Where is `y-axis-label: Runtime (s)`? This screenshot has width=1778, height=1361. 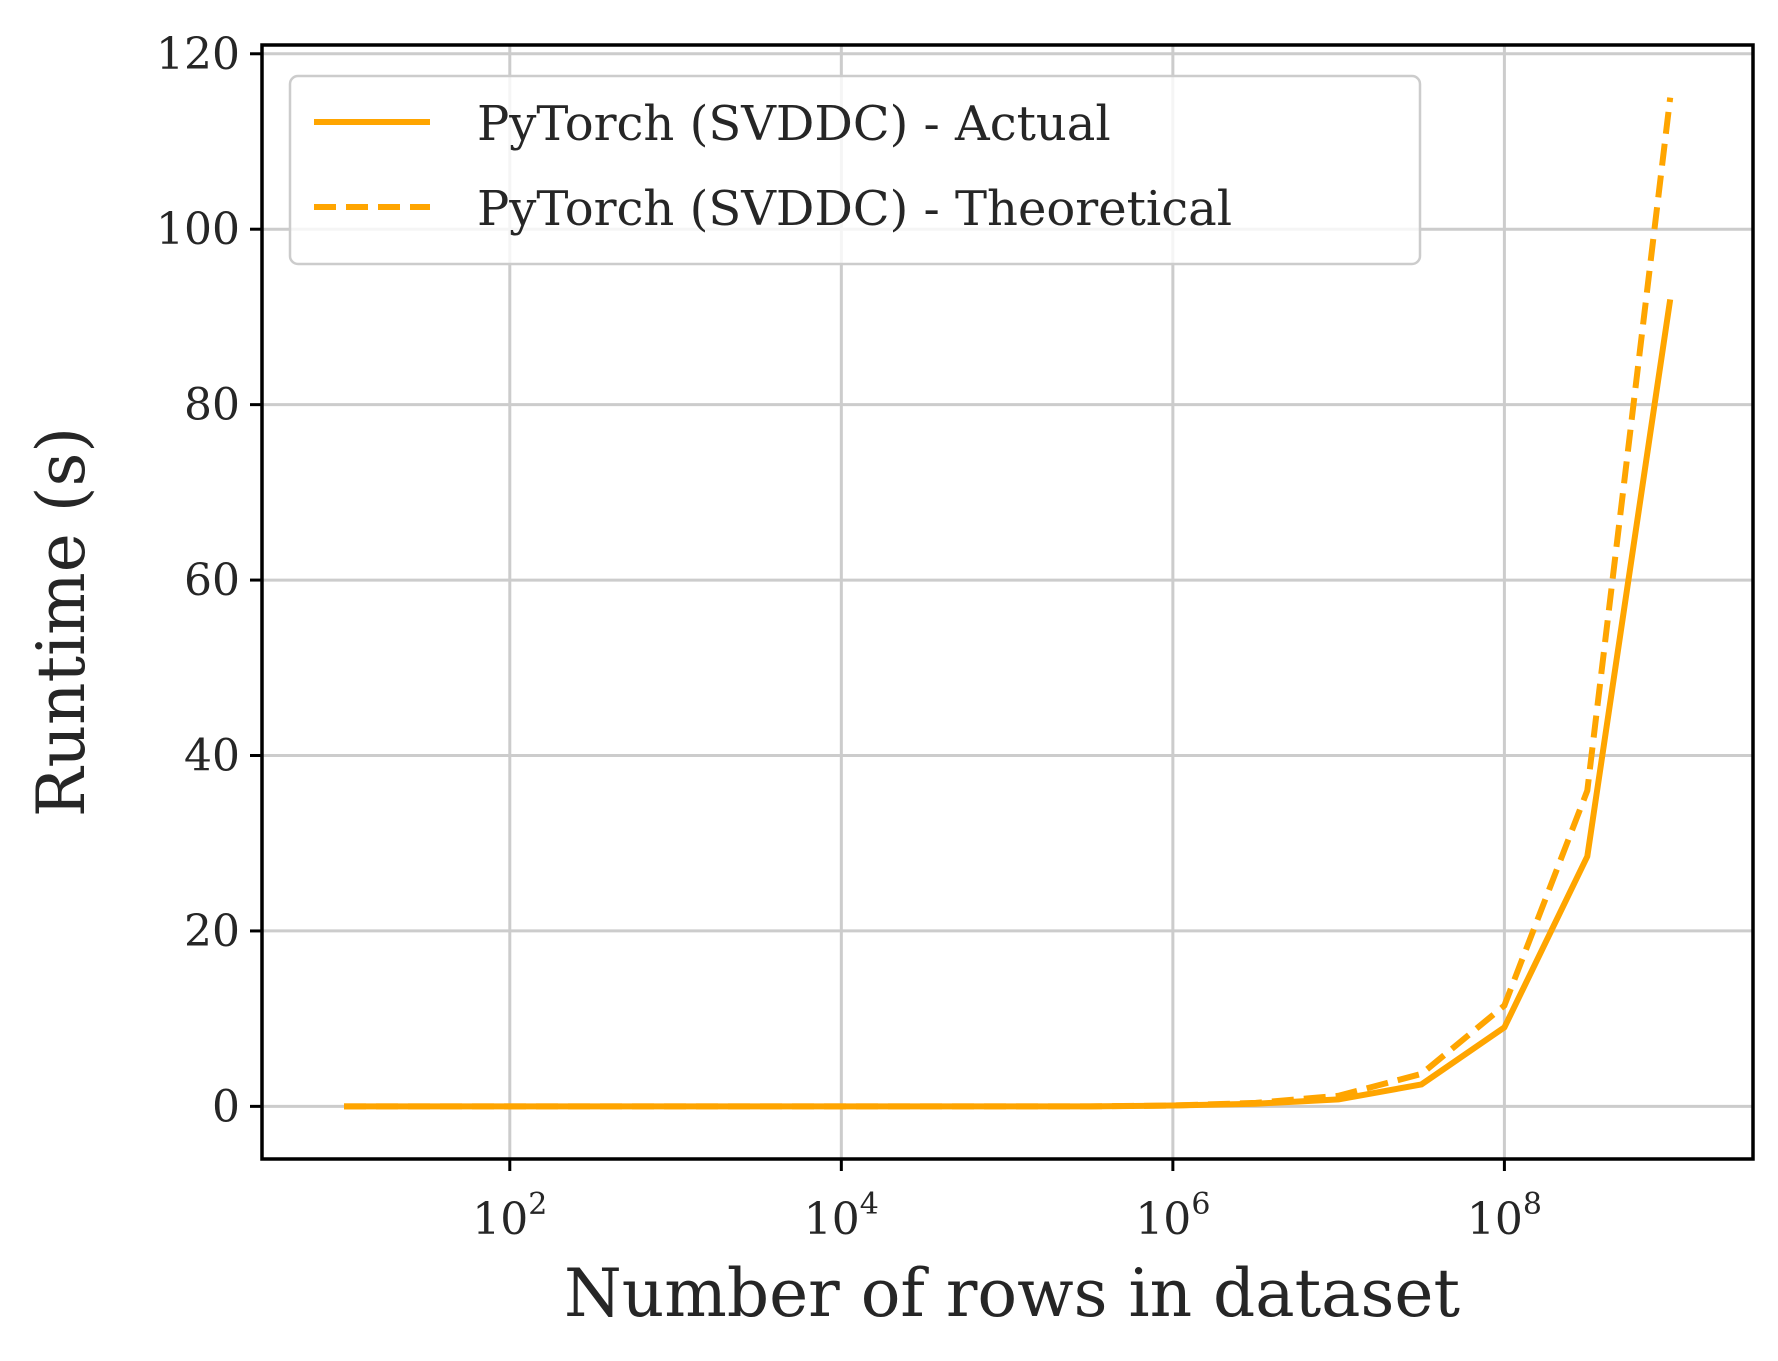
y-axis-label: Runtime (s) is located at coordinates (61, 622).